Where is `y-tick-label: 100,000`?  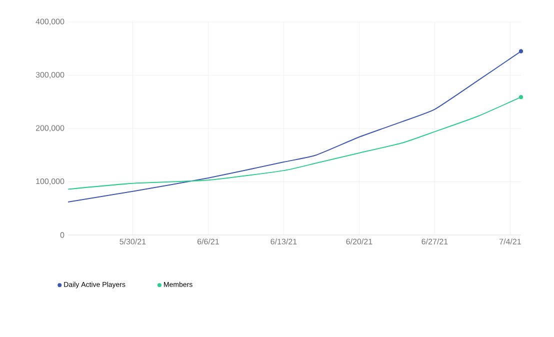
y-tick-label: 100,000 is located at coordinates (50, 182).